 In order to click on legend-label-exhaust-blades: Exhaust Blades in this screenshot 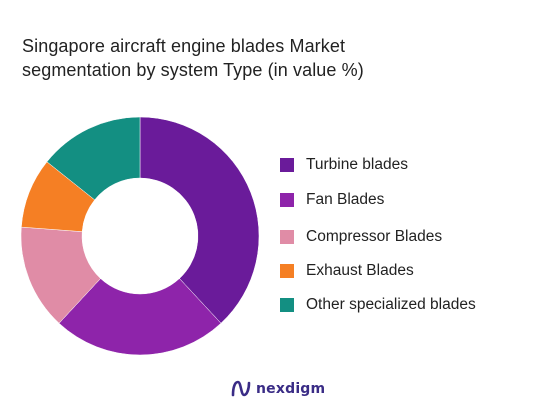, I will do `click(360, 270)`.